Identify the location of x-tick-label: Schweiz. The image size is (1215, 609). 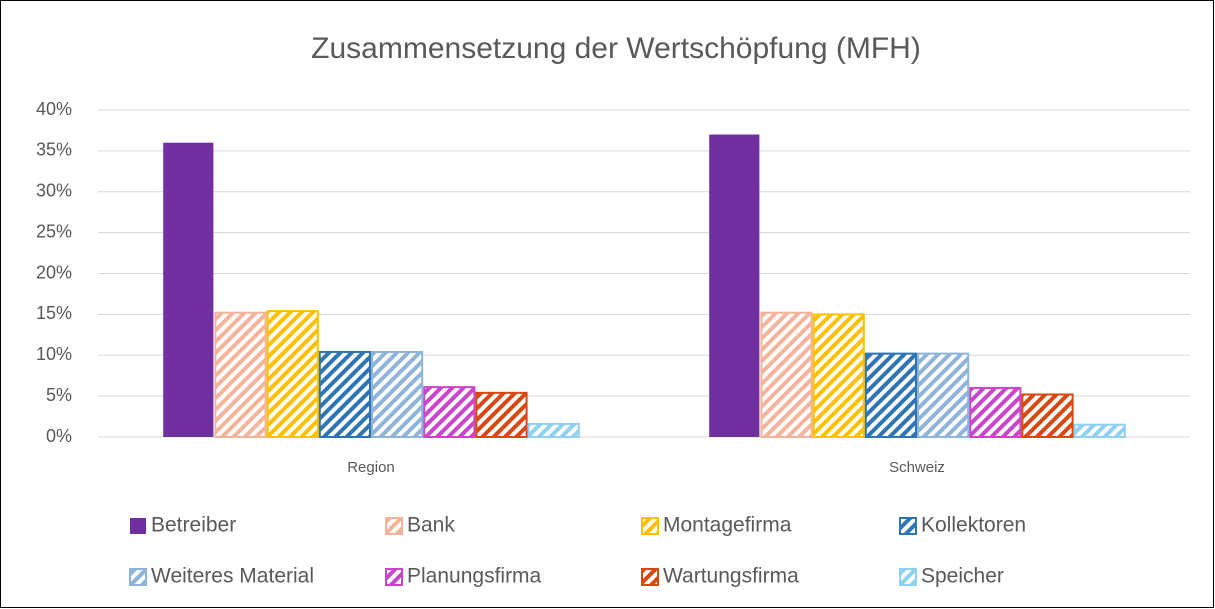
(917, 467).